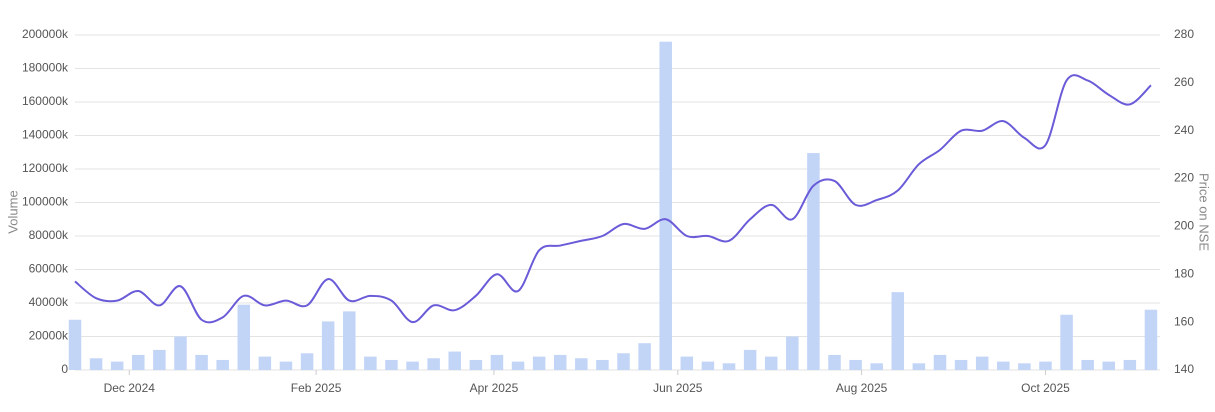  I want to click on y-tick-label: 40000k, so click(49, 302).